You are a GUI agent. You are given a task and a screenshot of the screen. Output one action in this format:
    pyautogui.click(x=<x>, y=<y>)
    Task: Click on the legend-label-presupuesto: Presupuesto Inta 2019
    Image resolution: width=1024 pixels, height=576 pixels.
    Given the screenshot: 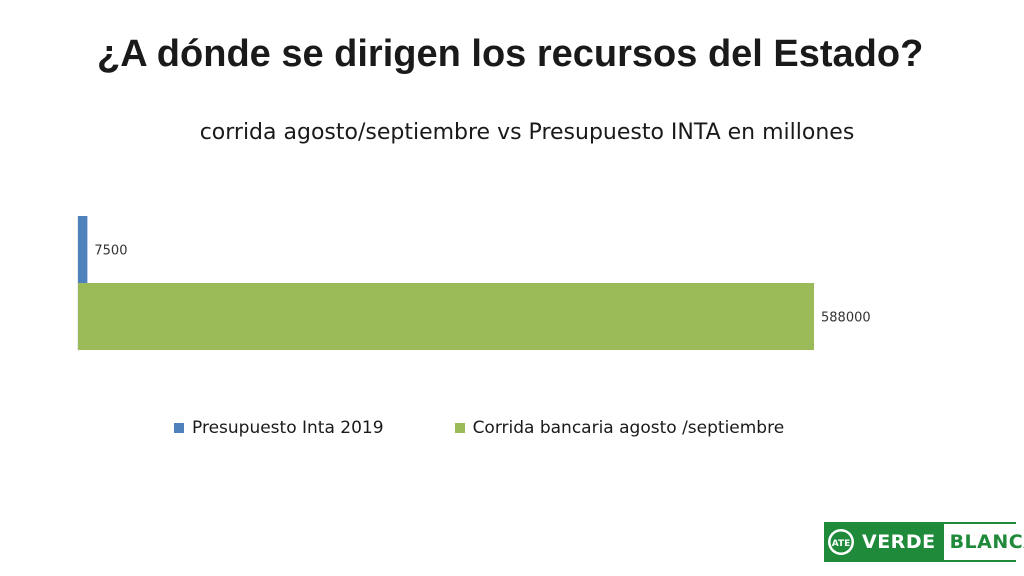 What is the action you would take?
    pyautogui.click(x=288, y=428)
    